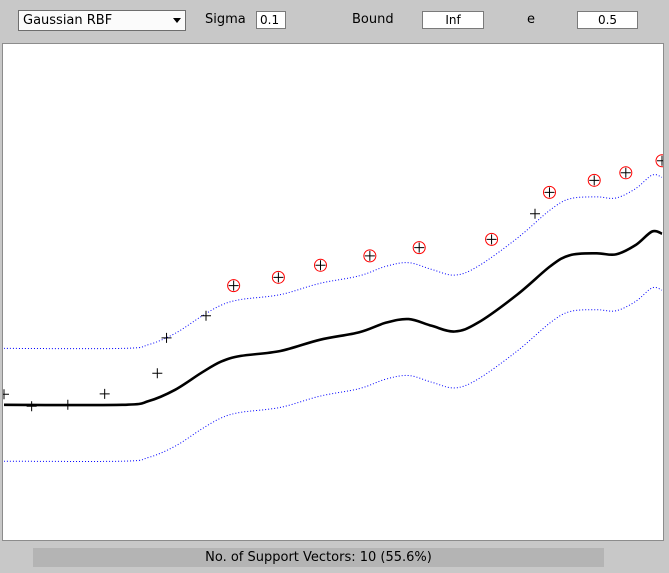  Describe the element at coordinates (453, 20) in the screenshot. I see `bound-input` at that location.